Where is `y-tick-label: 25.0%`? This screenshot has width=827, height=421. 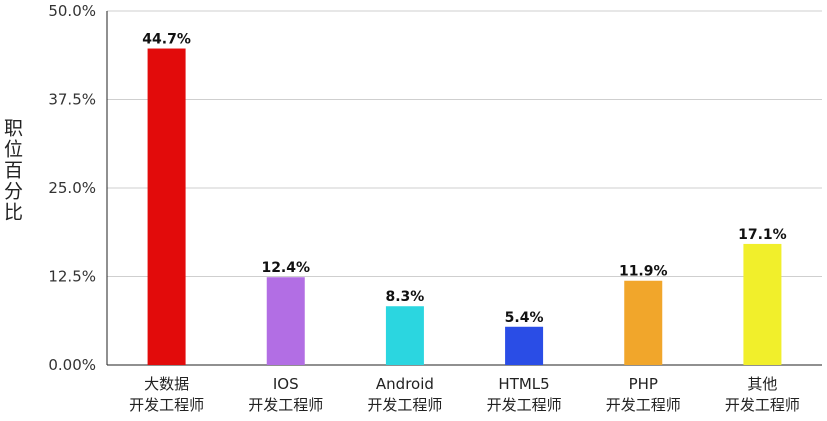
y-tick-label: 25.0% is located at coordinates (72, 188).